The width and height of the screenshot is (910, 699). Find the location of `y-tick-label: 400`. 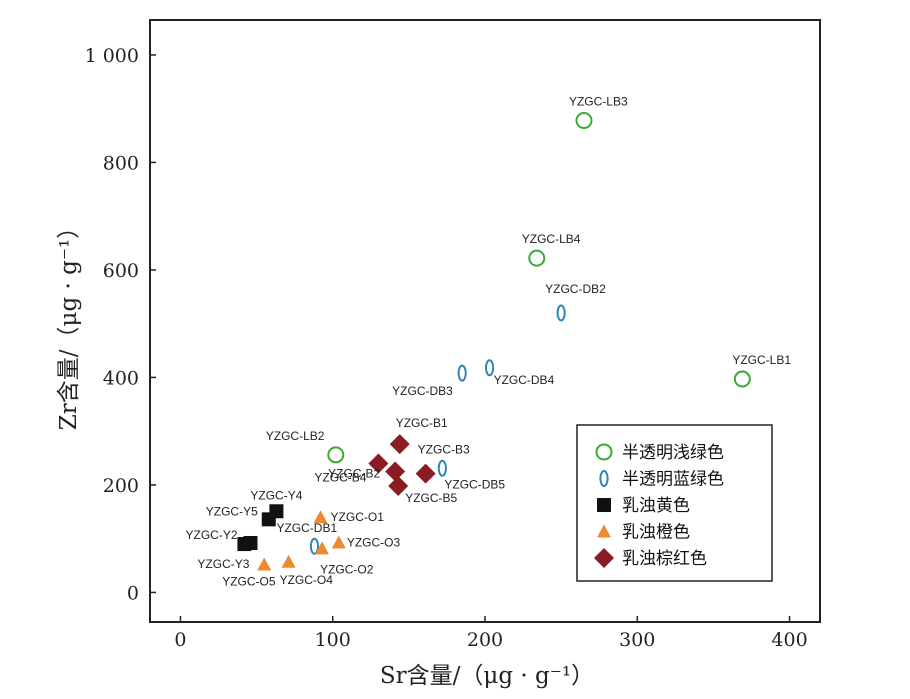

y-tick-label: 400 is located at coordinates (121, 378).